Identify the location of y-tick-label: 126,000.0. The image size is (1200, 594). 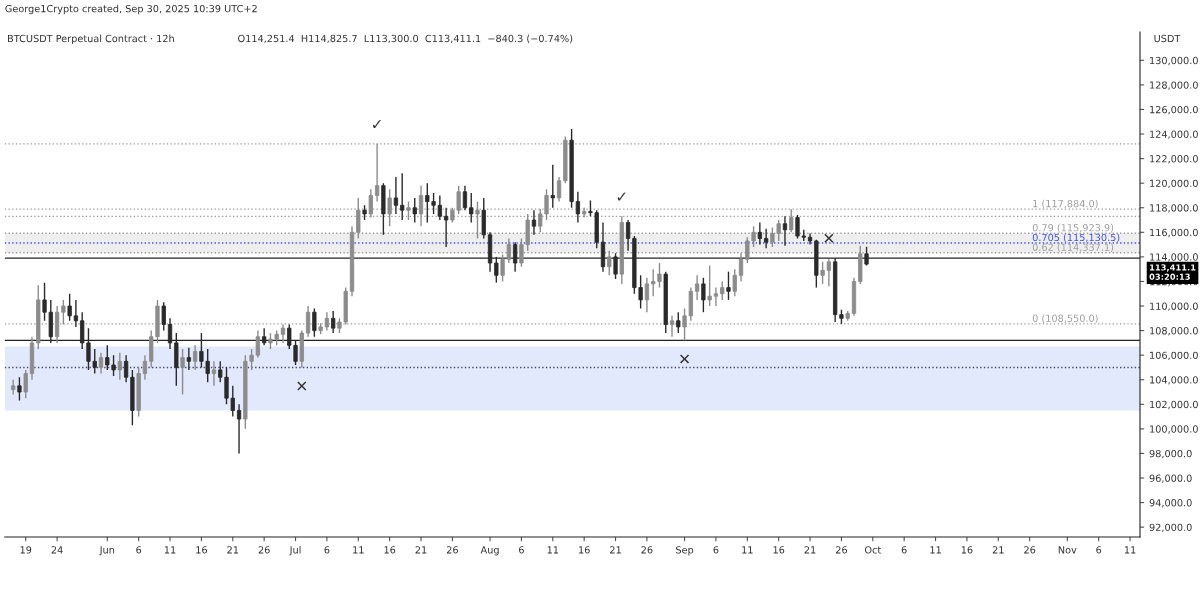
(1174, 110).